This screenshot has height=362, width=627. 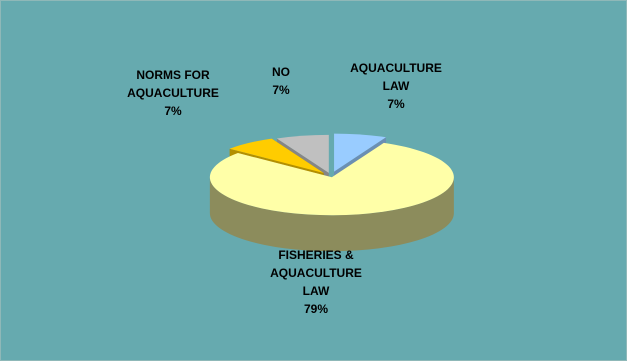 I want to click on label-norms: NORMS FOR AQUACULTURE 7%, so click(x=173, y=93).